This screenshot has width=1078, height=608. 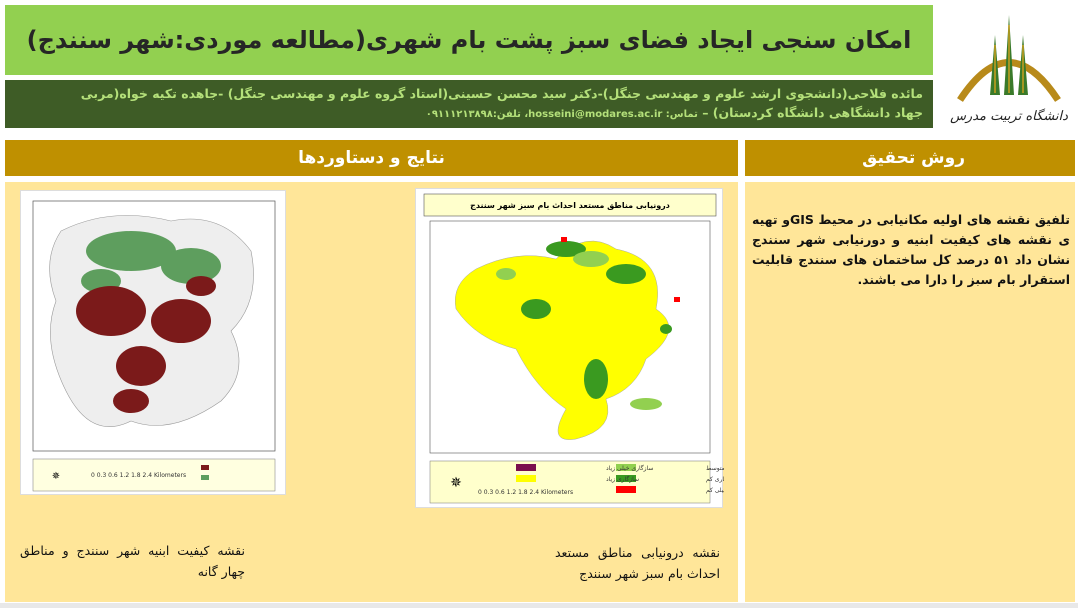 What do you see at coordinates (539, 605) in the screenshot?
I see `bottom-strip` at bounding box center [539, 605].